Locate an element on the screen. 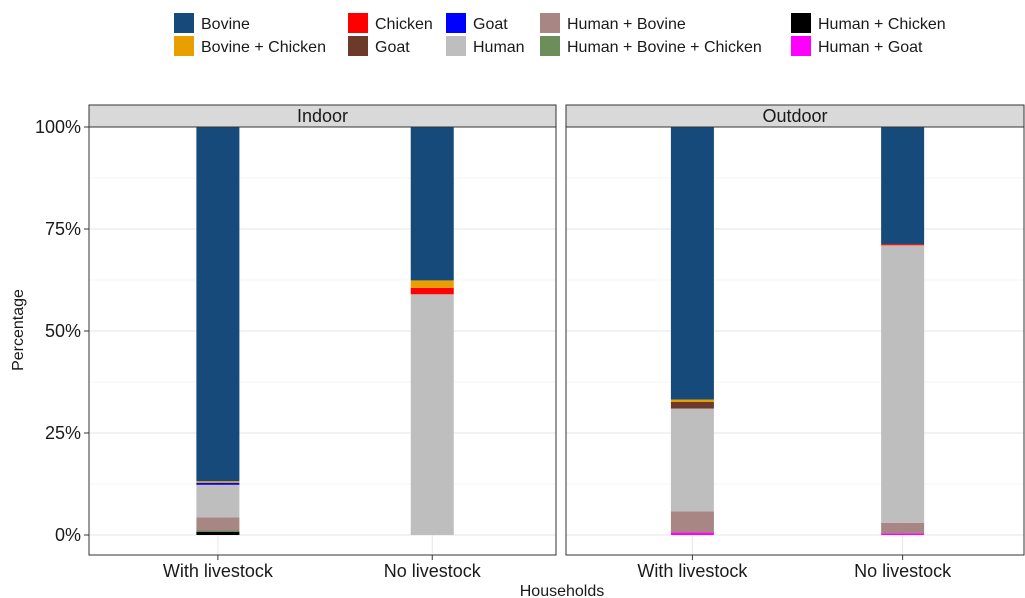  bar-segment-outdoor-with-livestock-human-goat is located at coordinates (692, 533).